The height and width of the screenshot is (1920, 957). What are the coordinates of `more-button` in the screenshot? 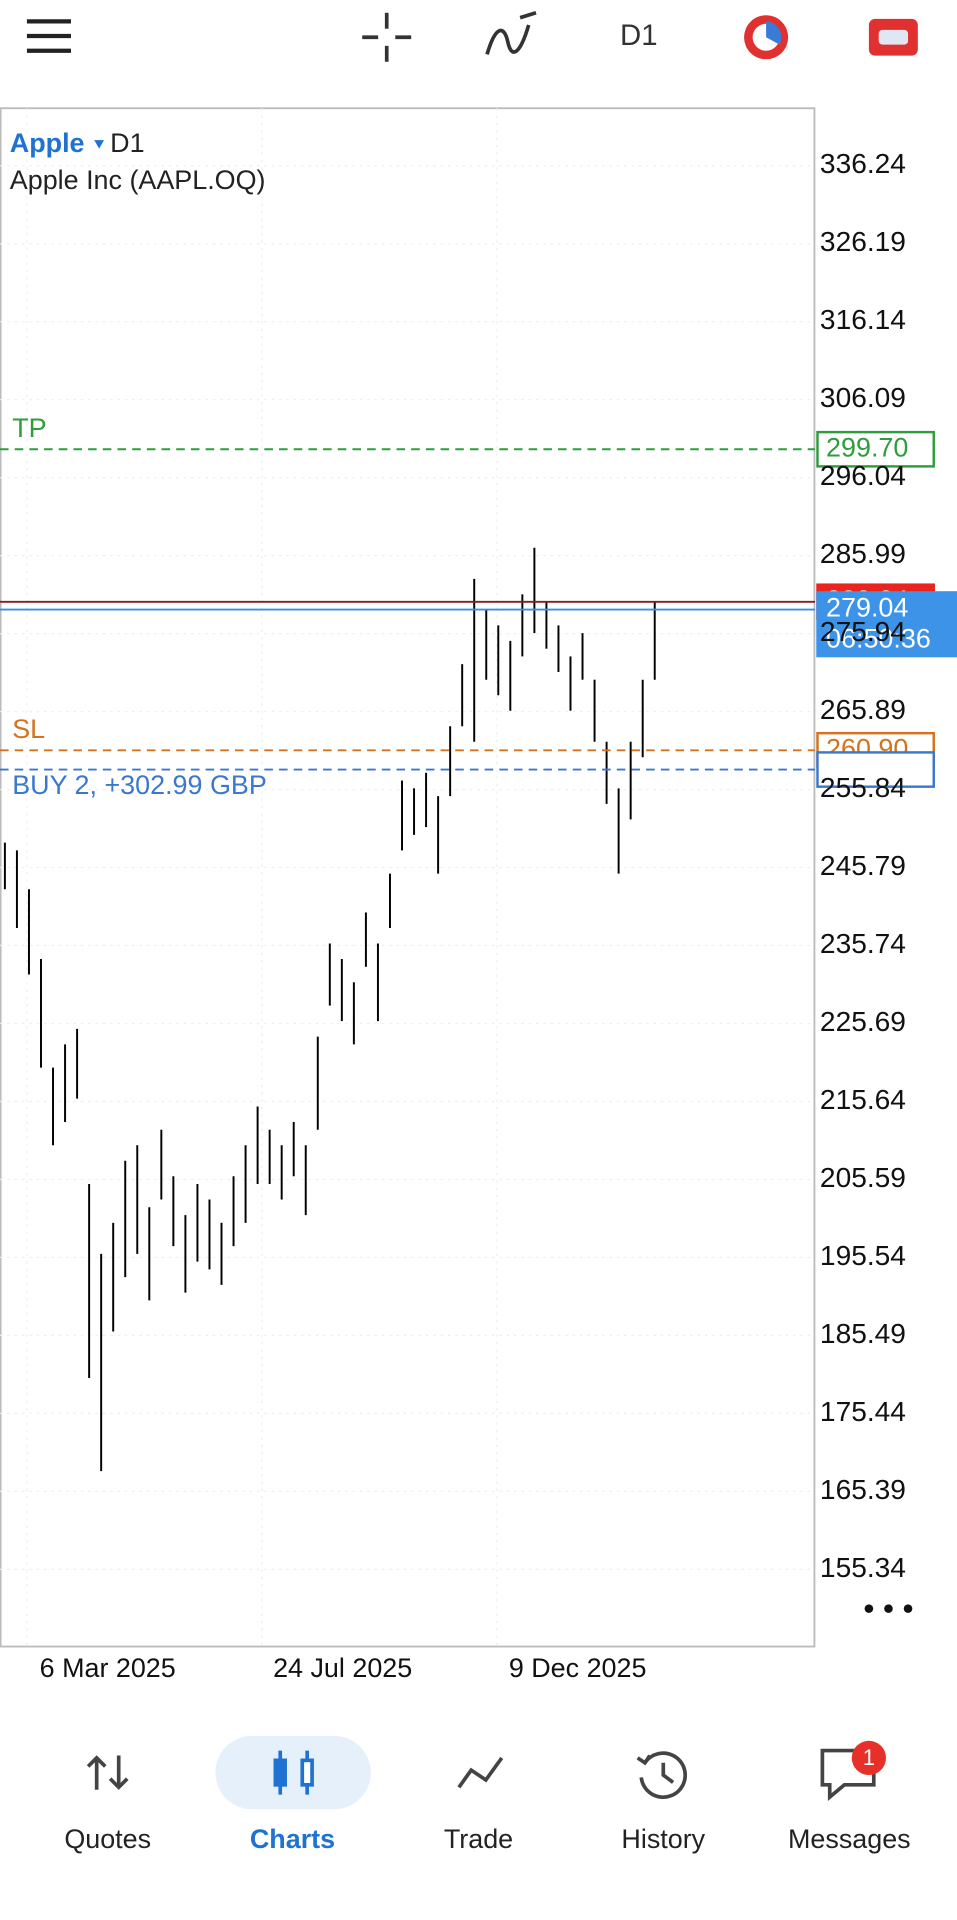 It's located at (888, 1608).